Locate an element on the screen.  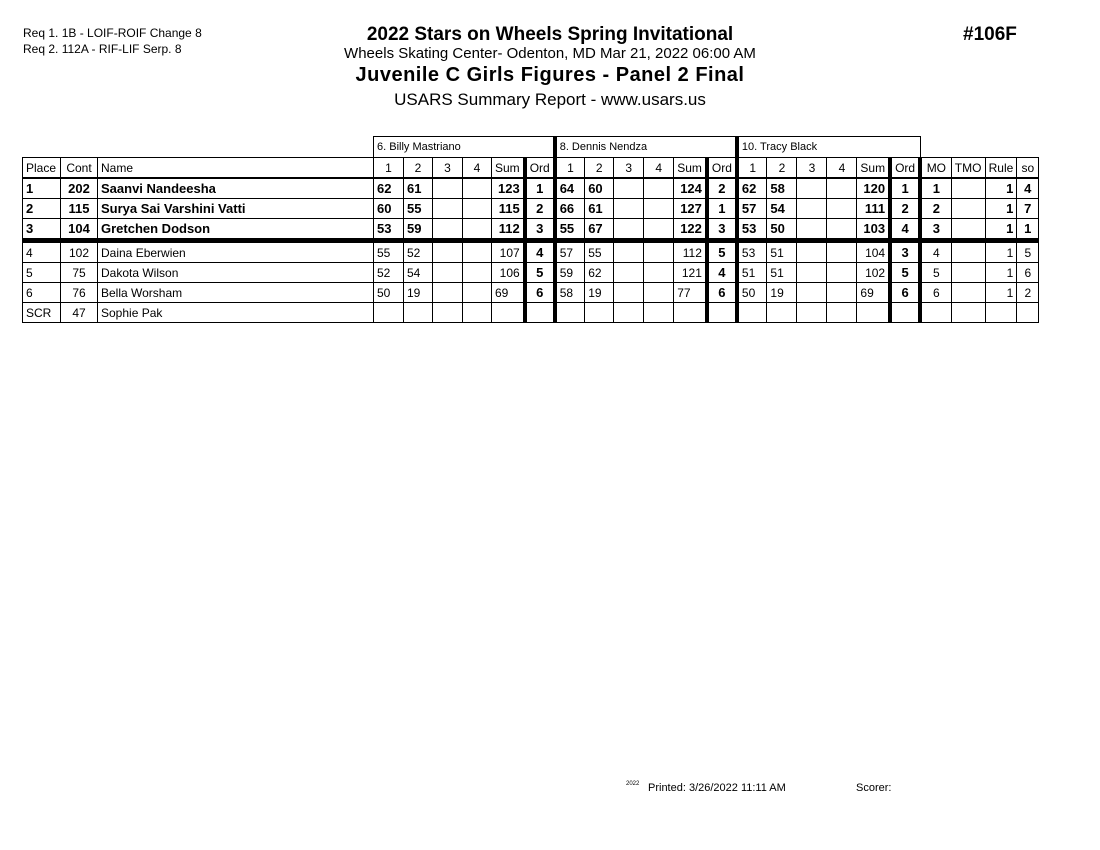
skater-name: Sophie Pak is located at coordinates (235, 312).